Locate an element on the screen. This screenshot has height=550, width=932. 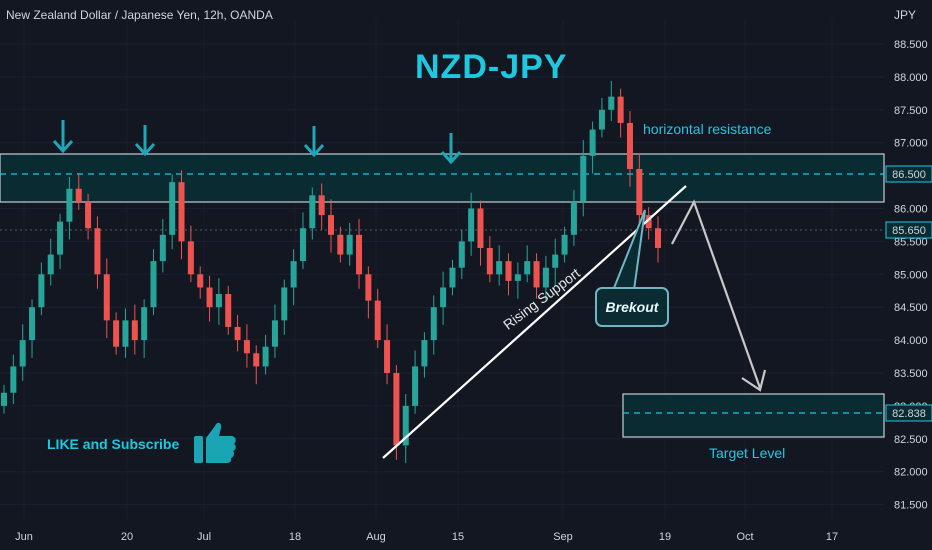
x-tick-label: Jun is located at coordinates (24, 537).